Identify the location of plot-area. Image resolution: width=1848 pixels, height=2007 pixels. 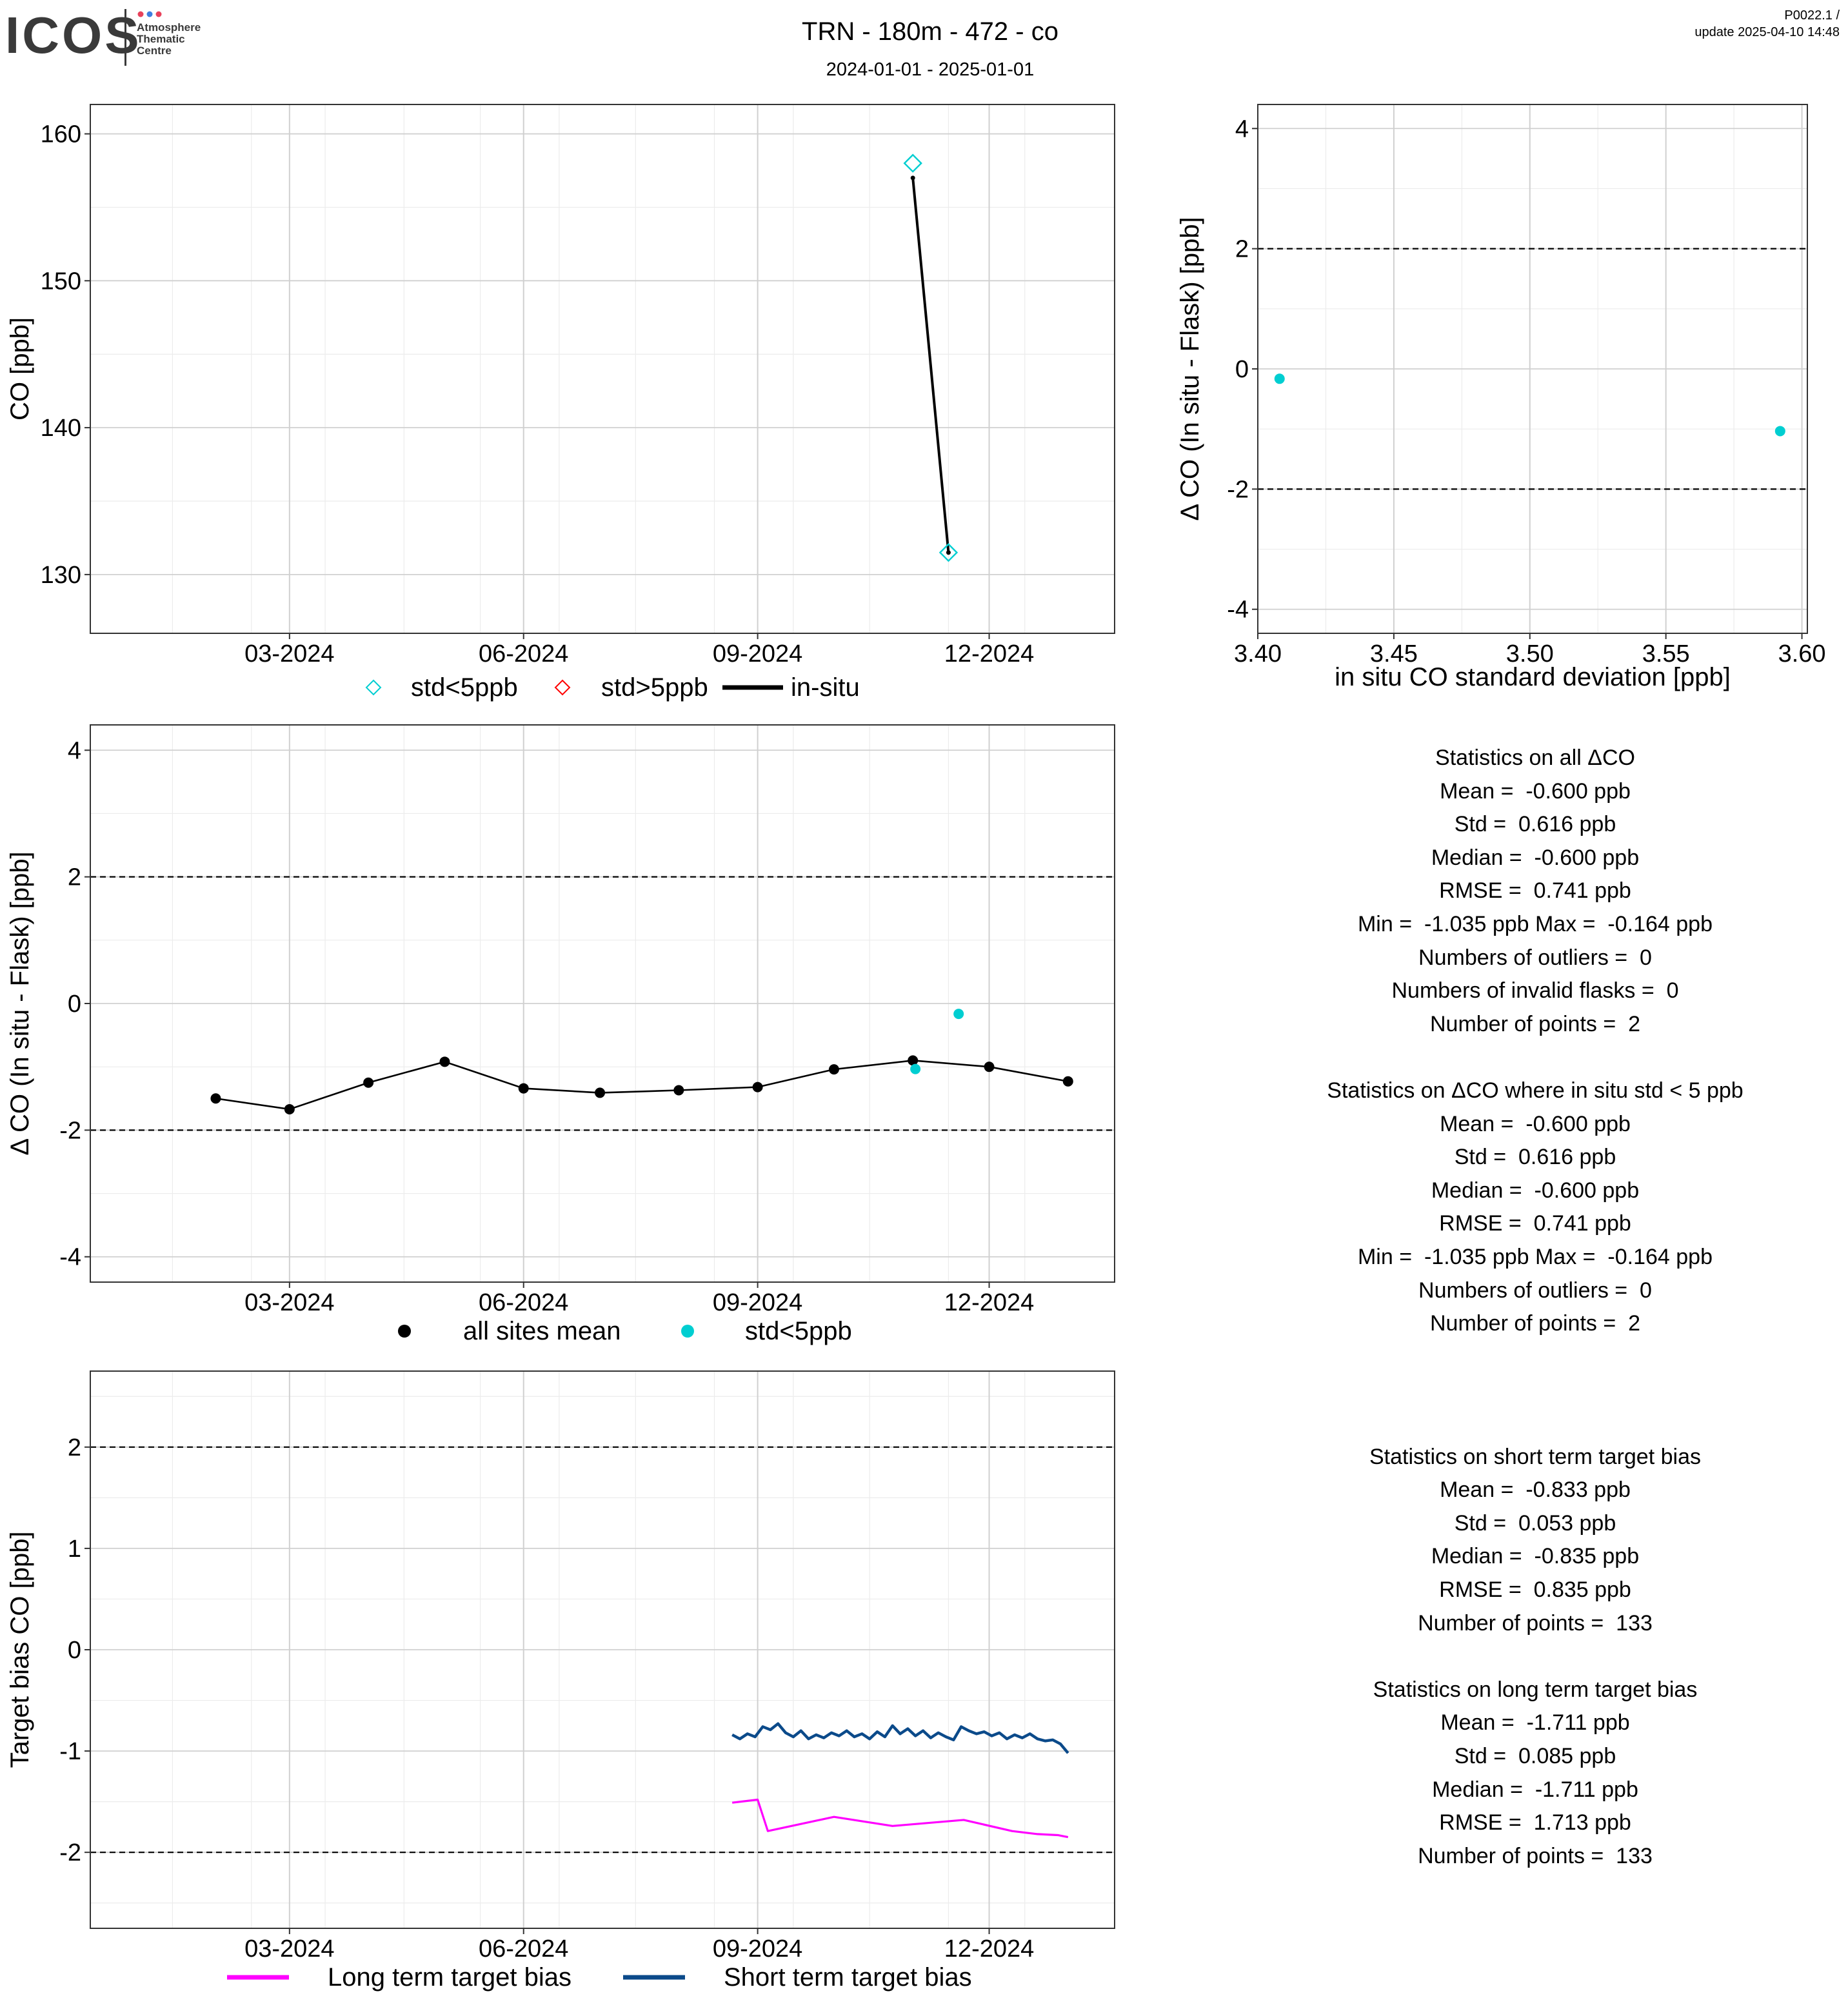
(603, 368).